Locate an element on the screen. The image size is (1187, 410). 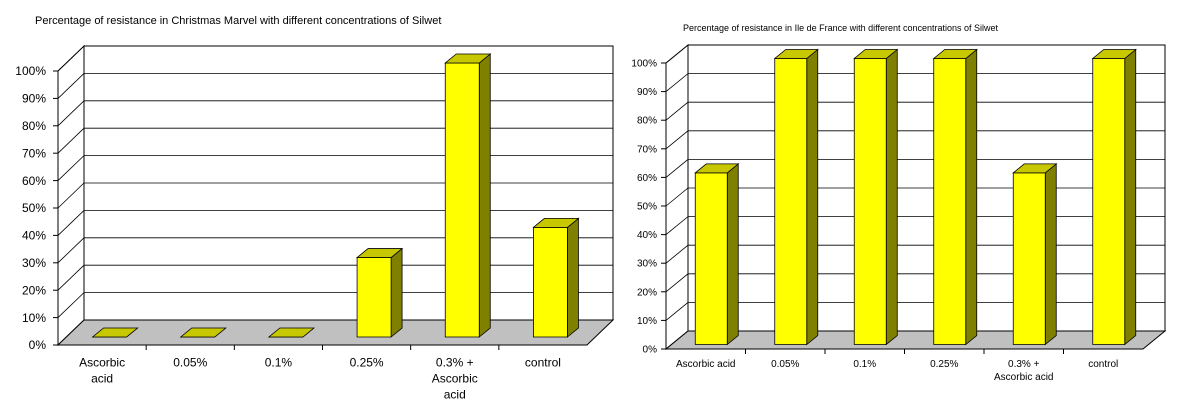
x-category-label-line: 0.1% is located at coordinates (279, 363).